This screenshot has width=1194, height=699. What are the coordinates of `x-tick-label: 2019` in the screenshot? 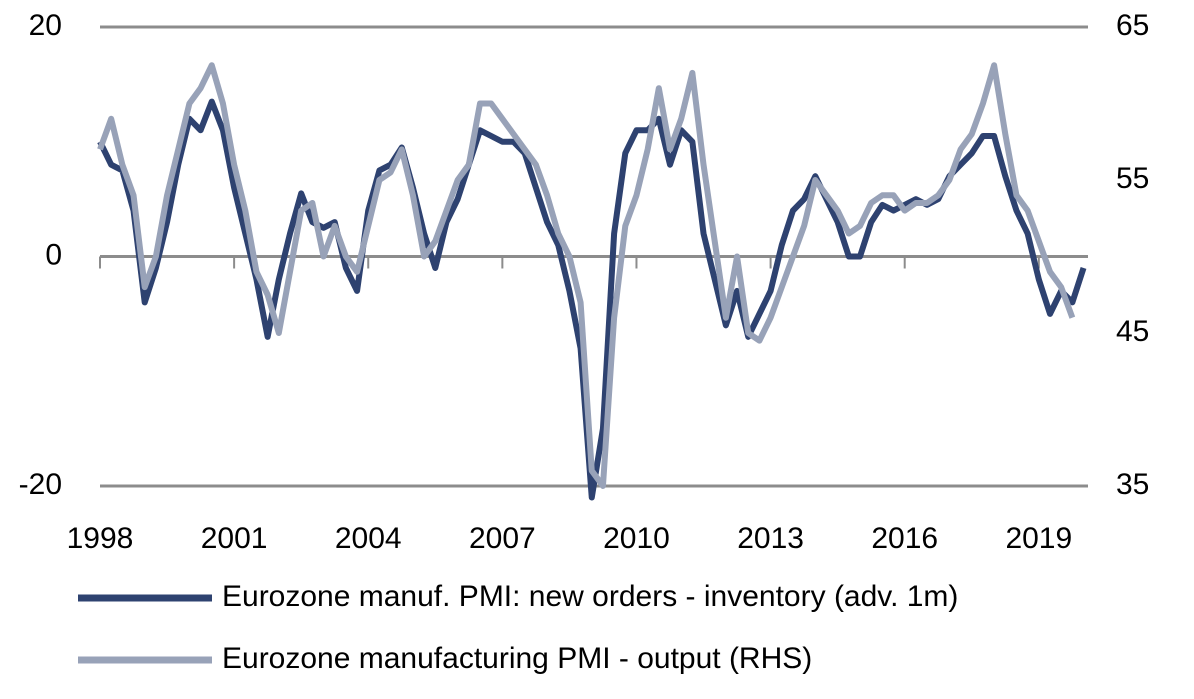 It's located at (1038, 538).